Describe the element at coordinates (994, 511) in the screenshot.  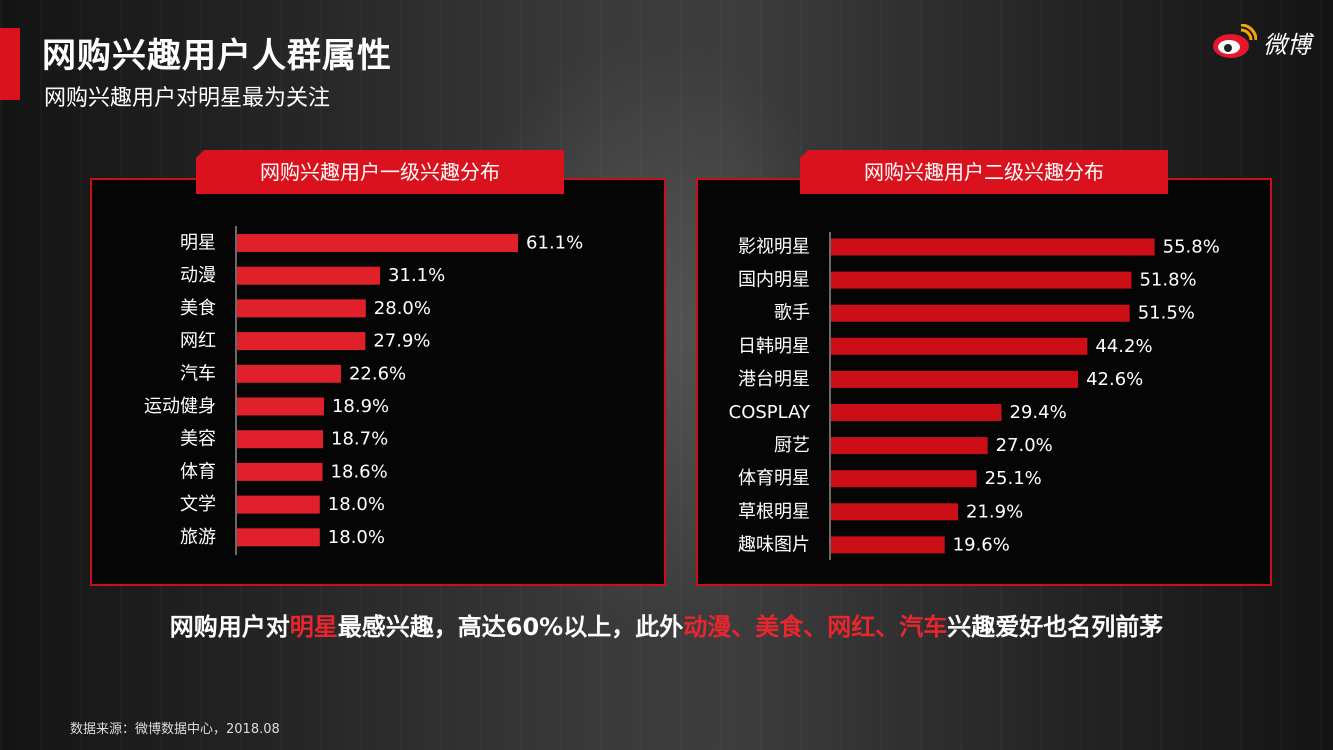
I see `value-label-secondary-8: 21.9%` at that location.